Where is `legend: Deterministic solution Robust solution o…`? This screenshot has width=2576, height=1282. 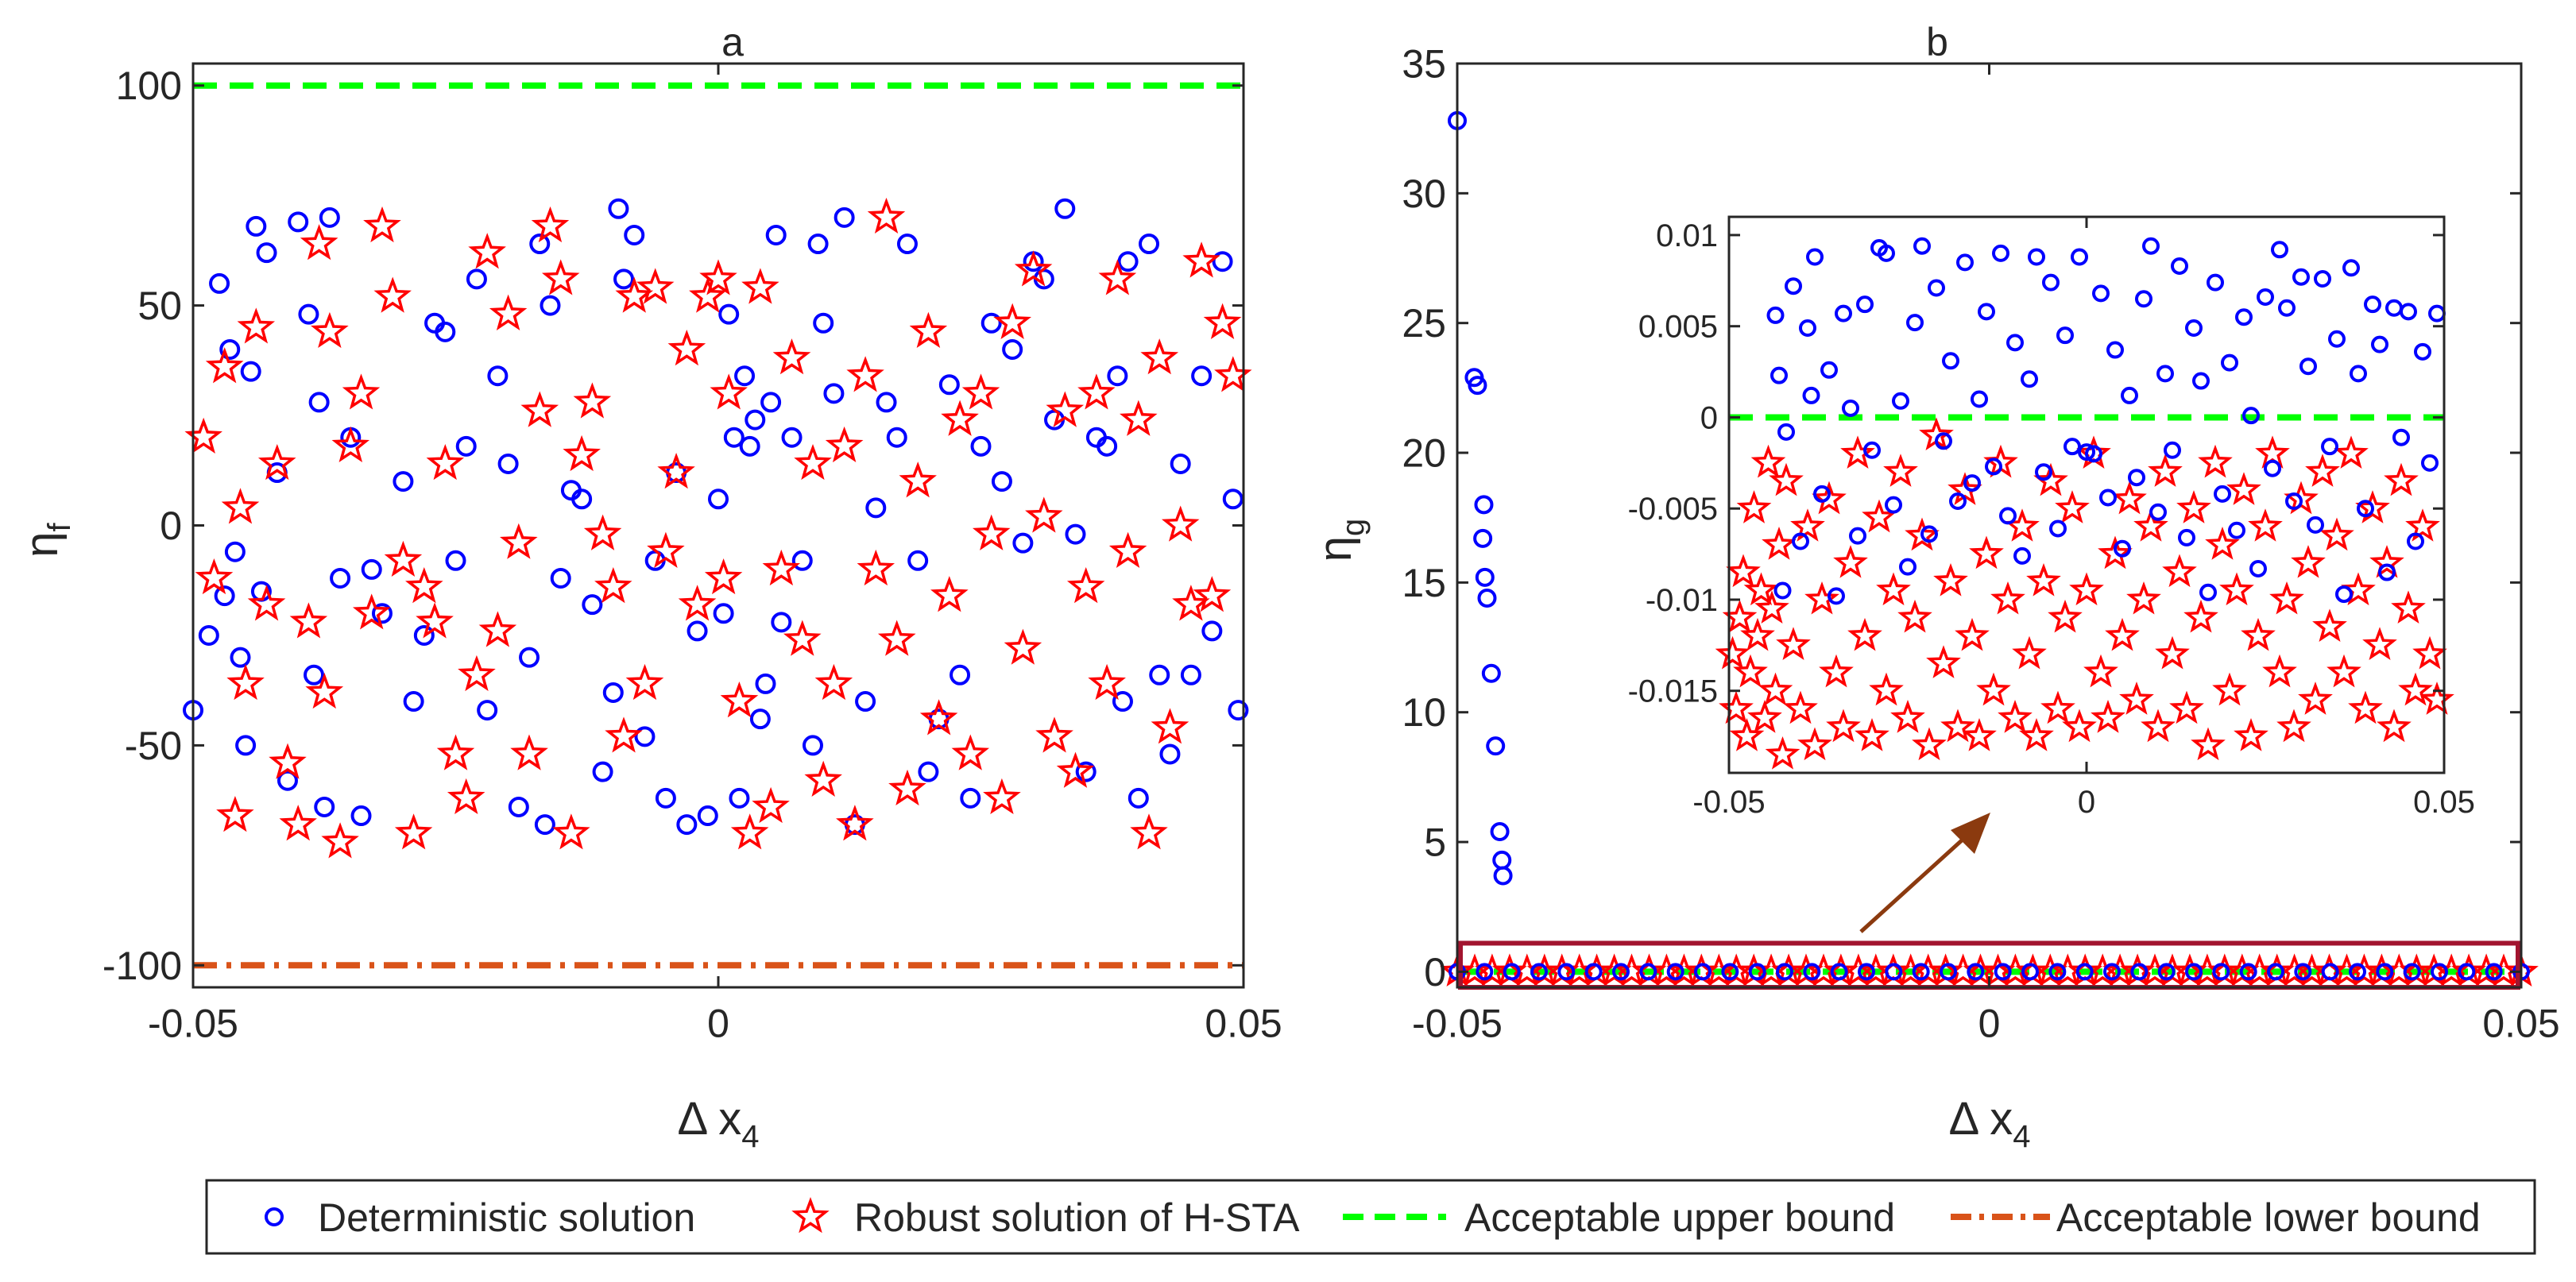
legend: Deterministic solution Robust solution o… is located at coordinates (1370, 1217).